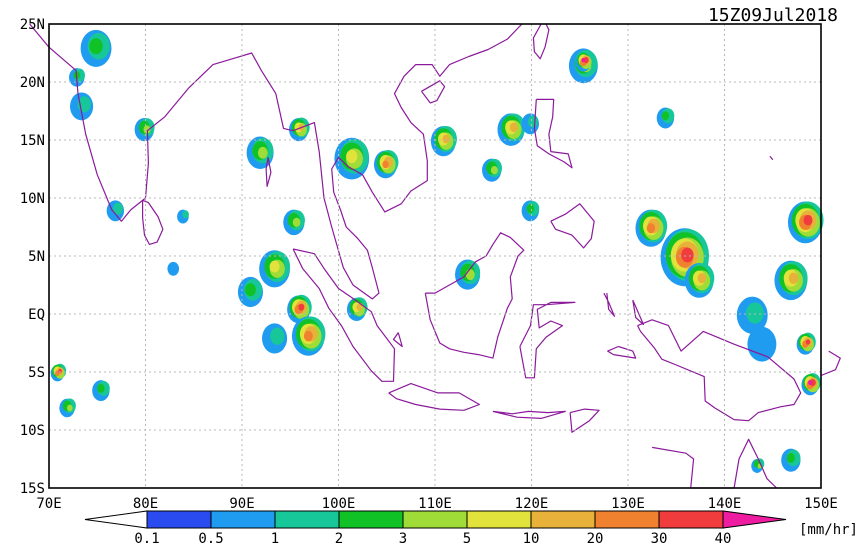 This screenshot has width=864, height=544. Describe the element at coordinates (754, 519) in the screenshot. I see `colorbar-high-arrow` at that location.